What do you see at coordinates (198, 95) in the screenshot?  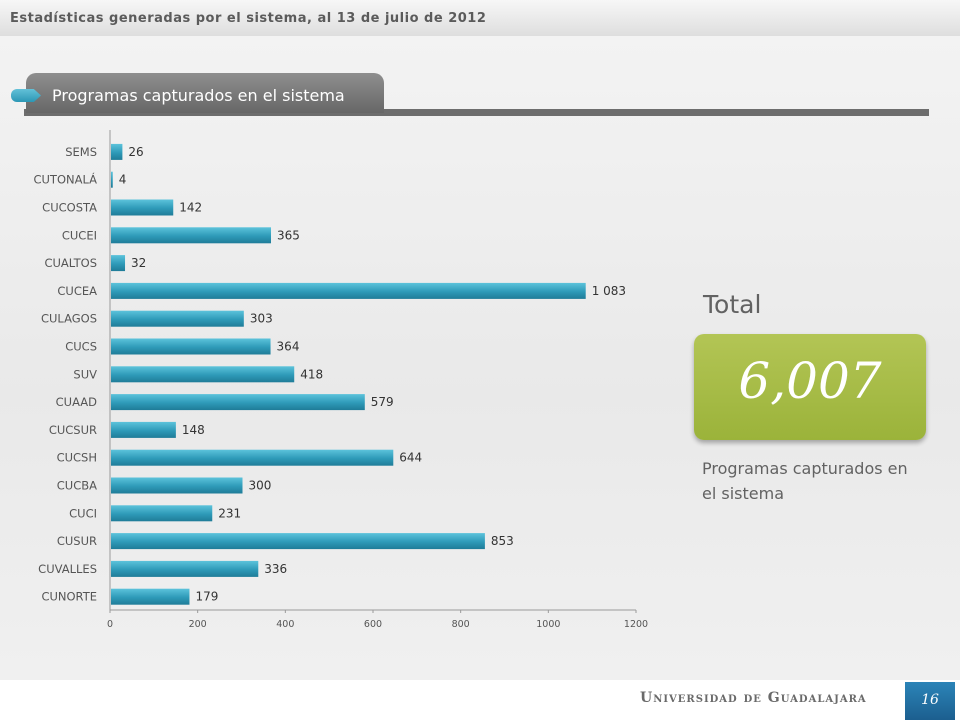 I see `section-title: Programas capturados en el sistema` at bounding box center [198, 95].